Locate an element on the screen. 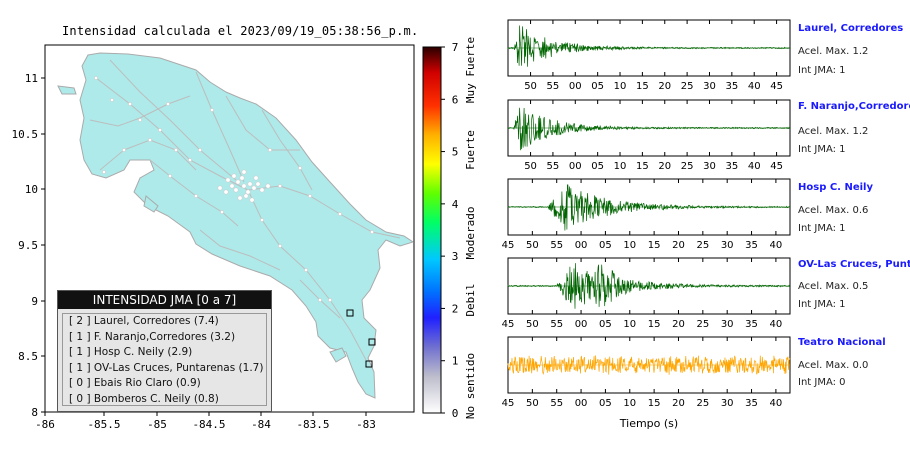 This screenshot has width=910, height=460. map-y-tick-label: 10 is located at coordinates (31, 189).